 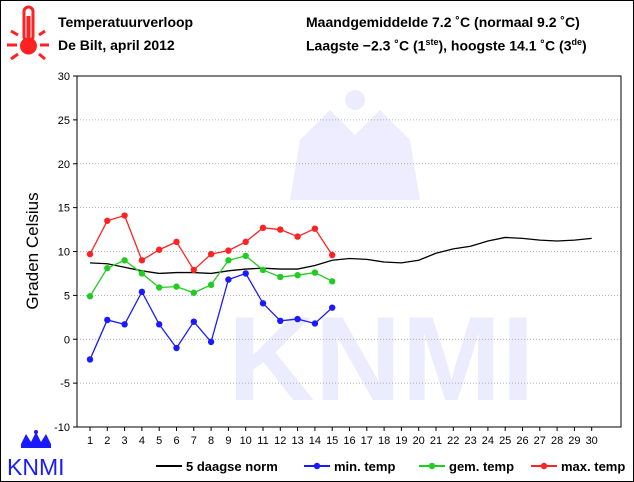 What do you see at coordinates (574, 441) in the screenshot?
I see `x-tick-label: 29` at bounding box center [574, 441].